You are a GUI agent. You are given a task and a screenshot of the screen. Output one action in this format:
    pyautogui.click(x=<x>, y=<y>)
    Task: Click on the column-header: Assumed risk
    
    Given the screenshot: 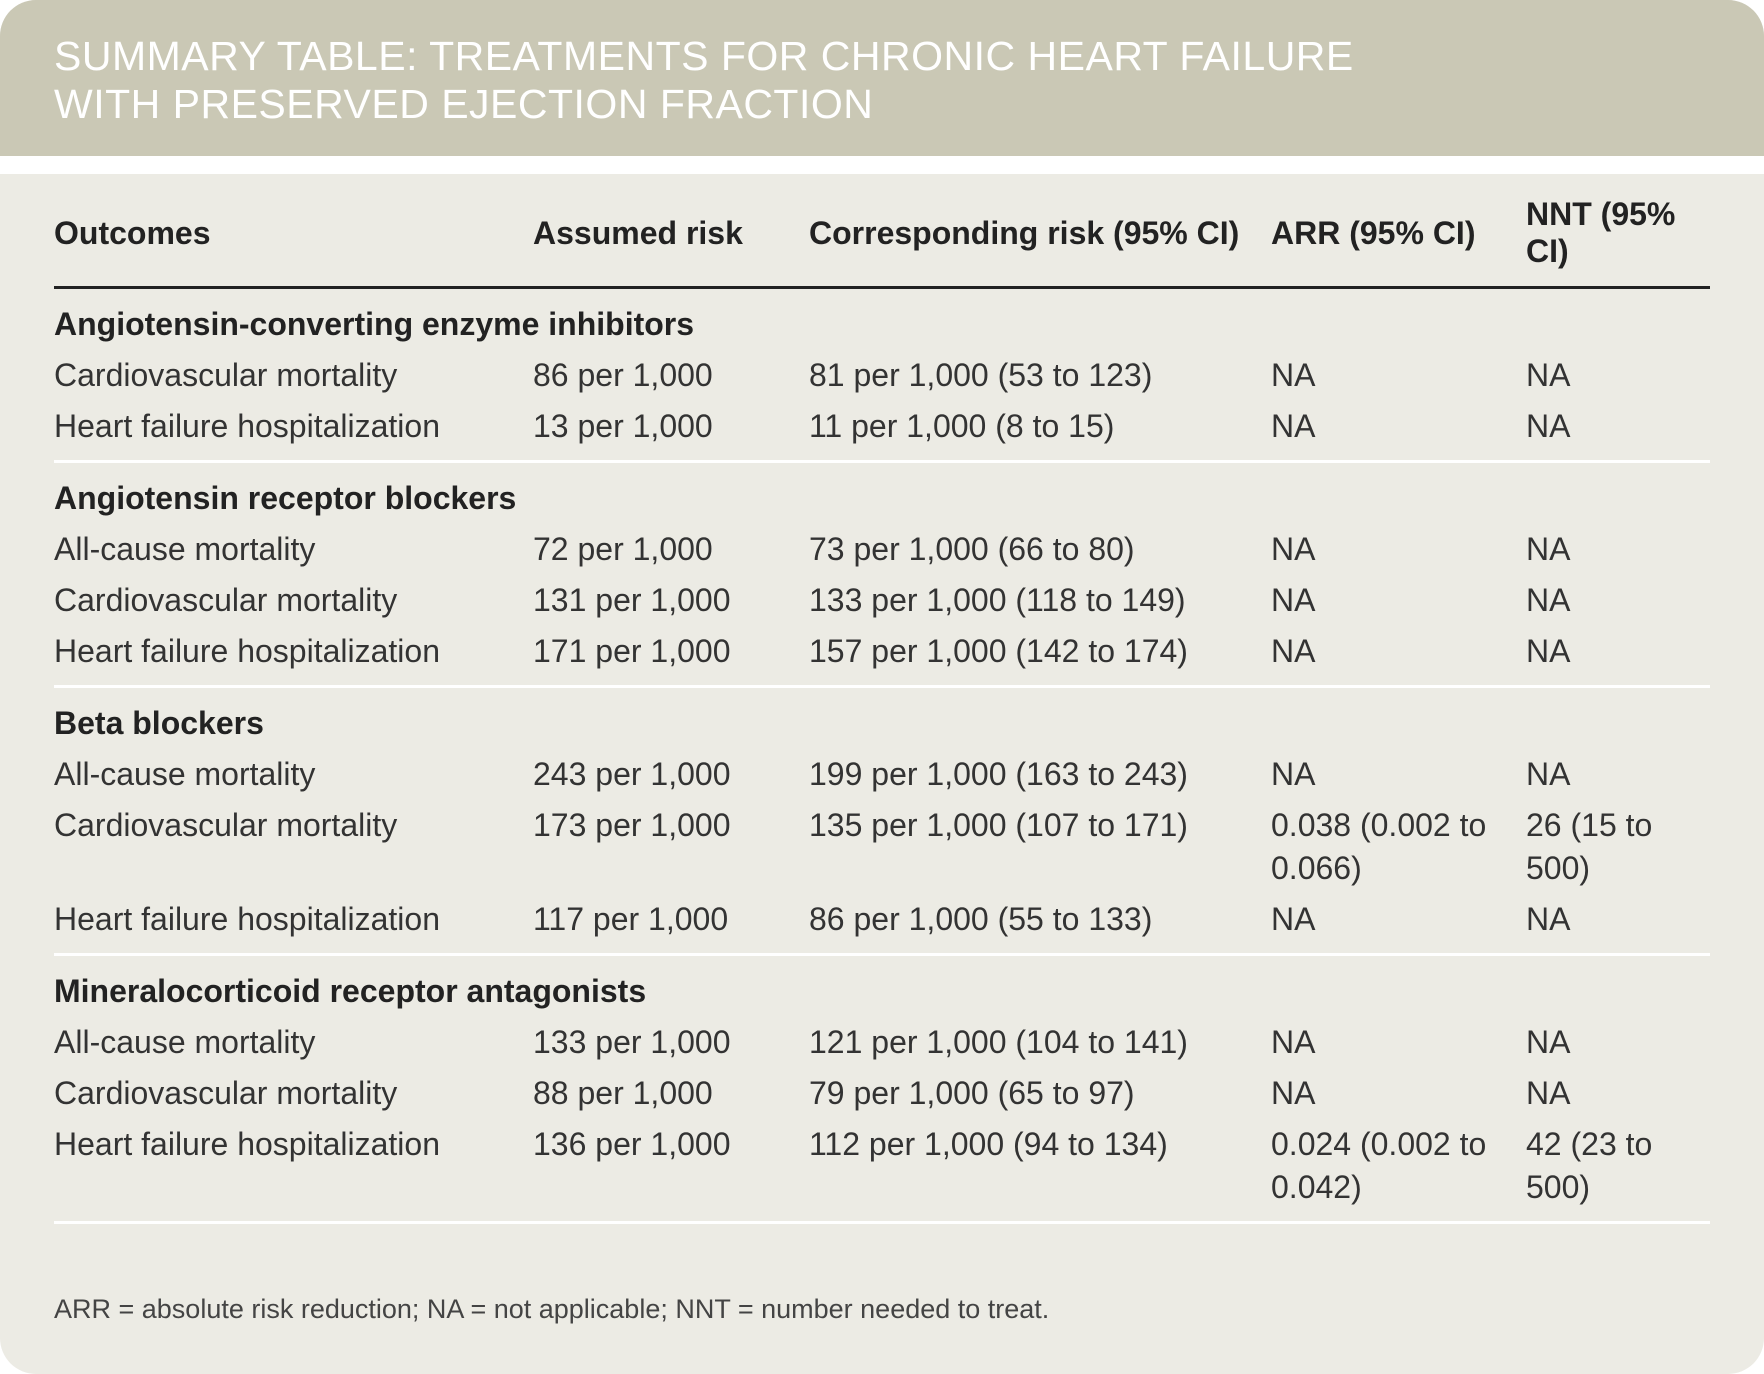 What is the action you would take?
    pyautogui.click(x=671, y=242)
    